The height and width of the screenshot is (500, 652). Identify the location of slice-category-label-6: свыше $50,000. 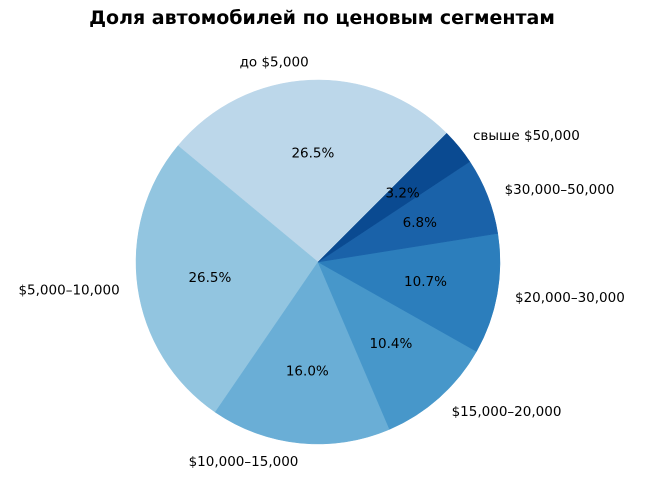
(526, 136).